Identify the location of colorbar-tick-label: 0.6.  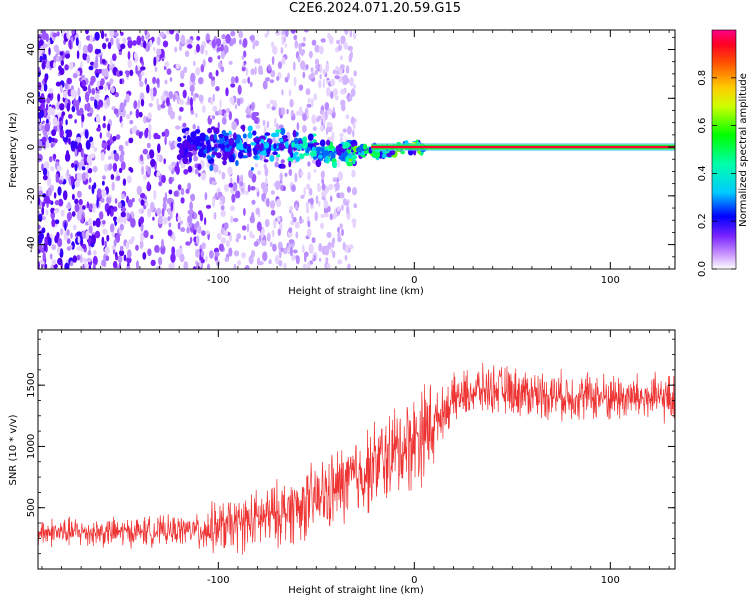
(702, 126).